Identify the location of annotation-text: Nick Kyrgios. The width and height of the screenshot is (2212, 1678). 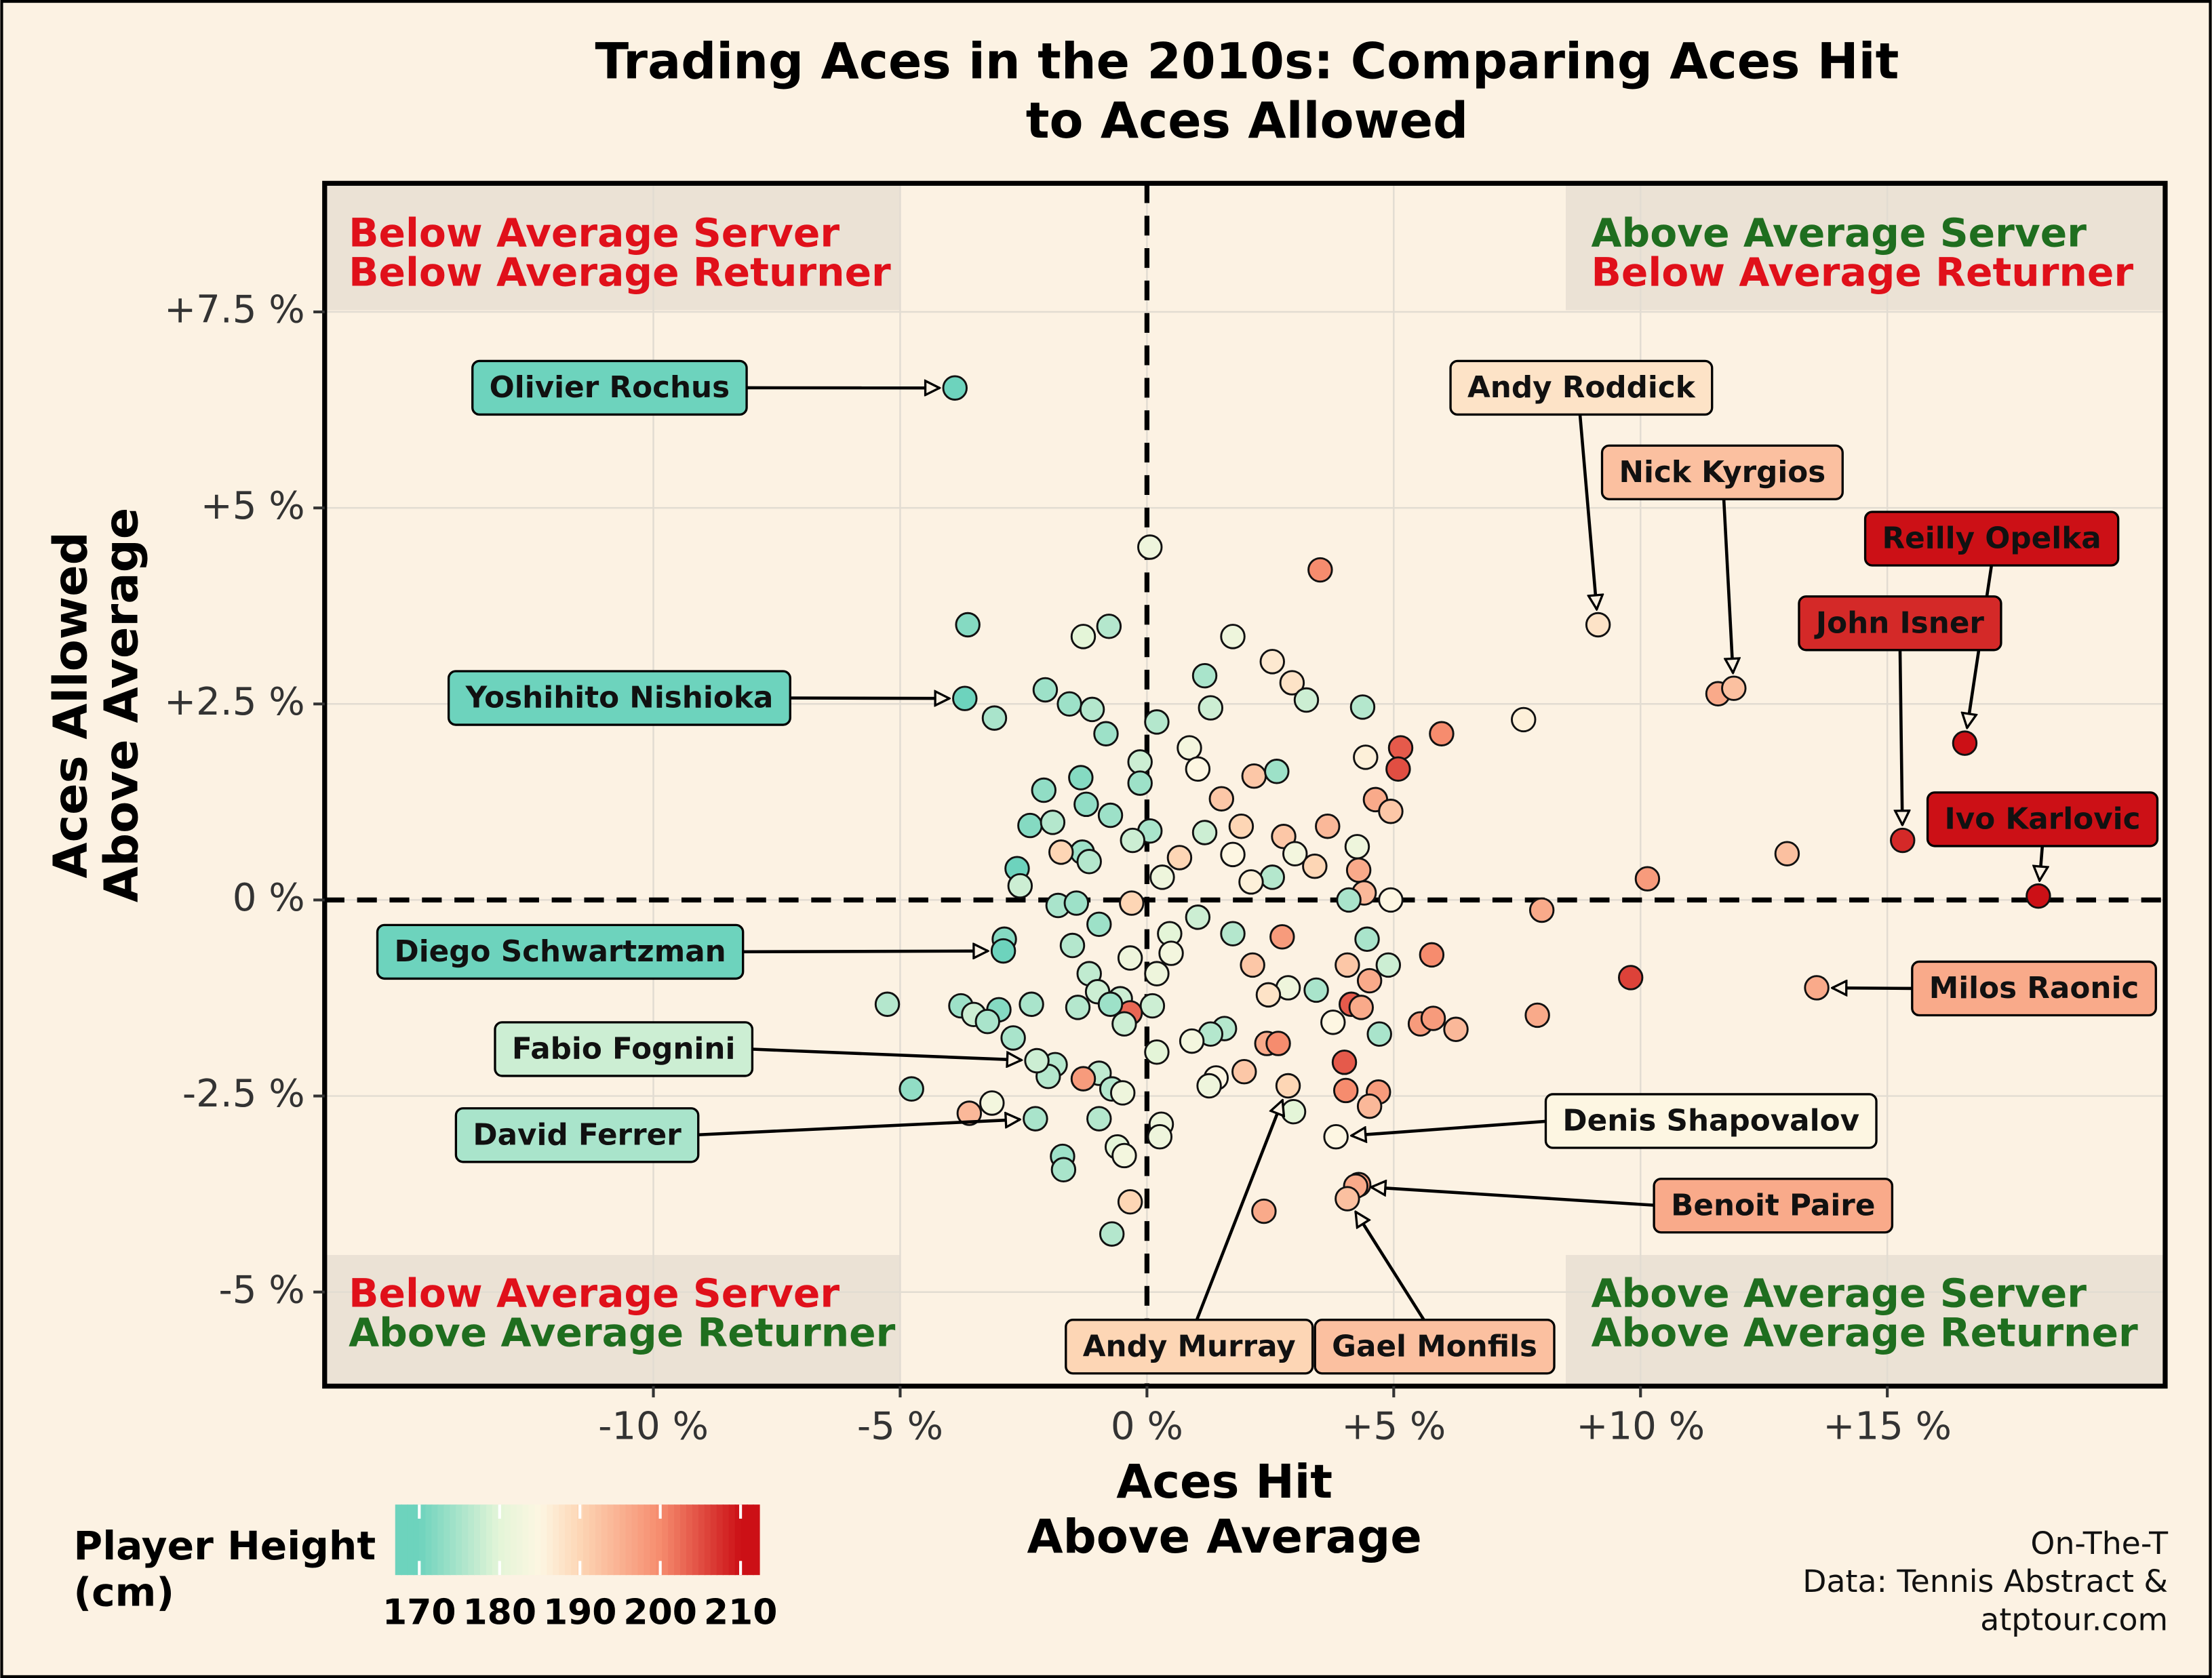
(1722, 473).